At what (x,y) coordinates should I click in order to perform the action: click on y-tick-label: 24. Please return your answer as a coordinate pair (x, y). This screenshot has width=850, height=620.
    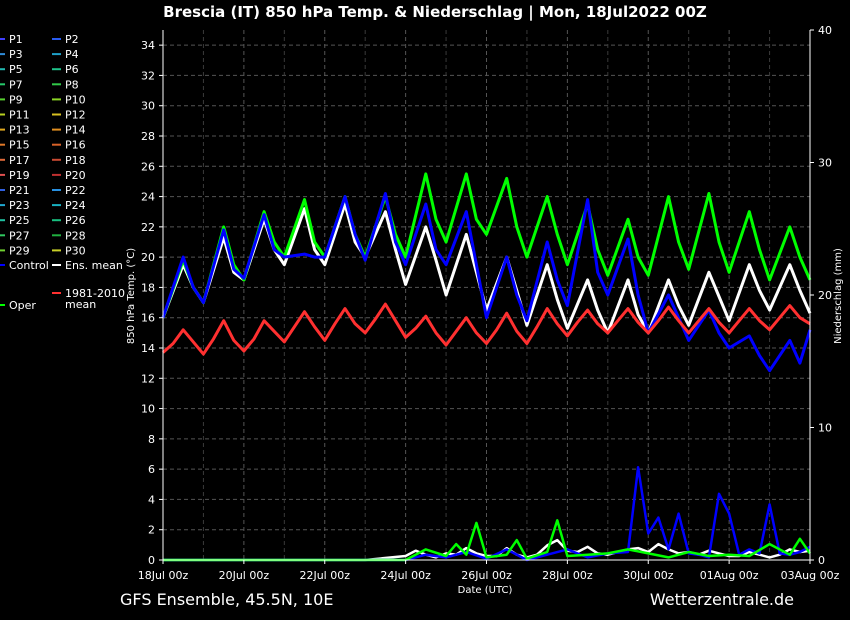
    Looking at the image, I should click on (148, 197).